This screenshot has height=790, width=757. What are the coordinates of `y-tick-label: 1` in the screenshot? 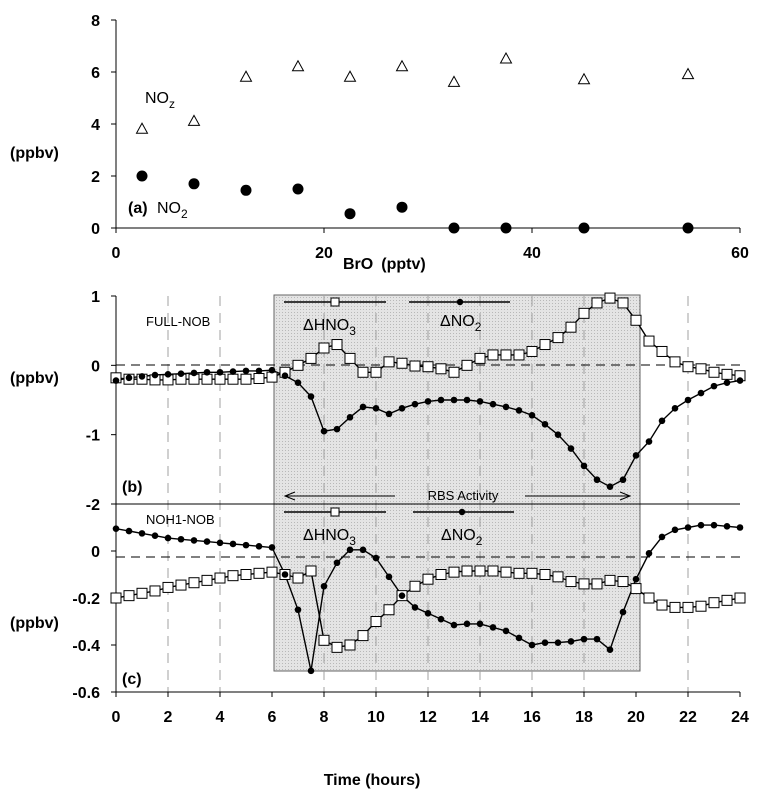 It's located at (95, 297).